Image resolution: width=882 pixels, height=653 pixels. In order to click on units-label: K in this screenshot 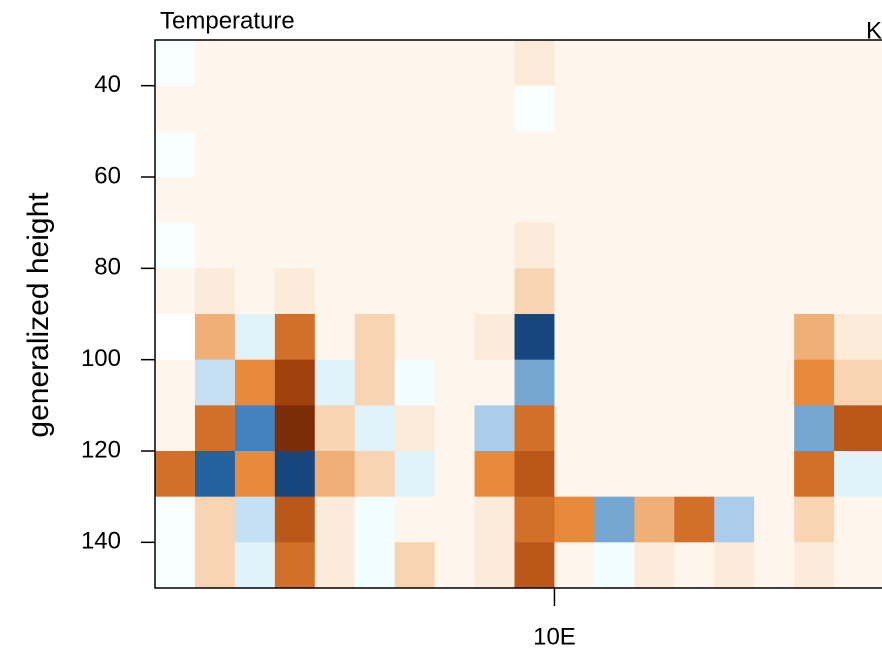, I will do `click(874, 30)`.